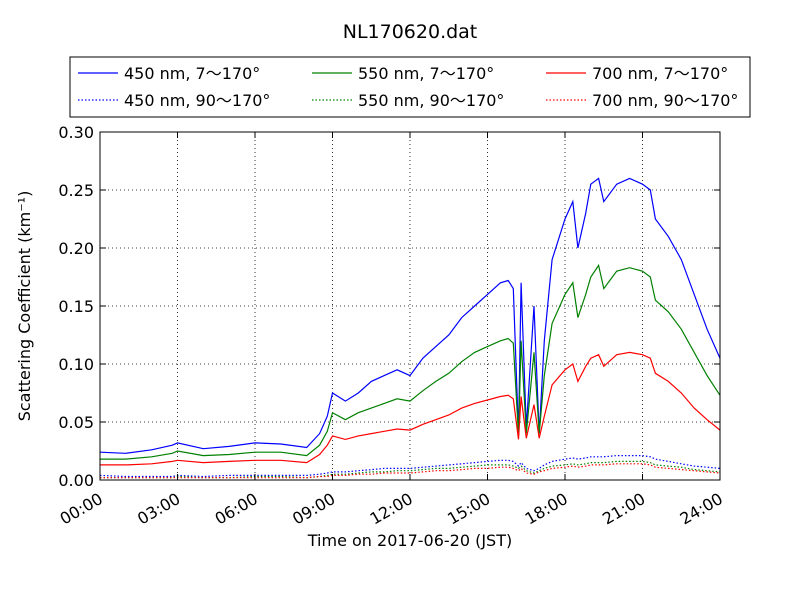 The height and width of the screenshot is (600, 800). I want to click on y-tick-label: 0.25, so click(76, 190).